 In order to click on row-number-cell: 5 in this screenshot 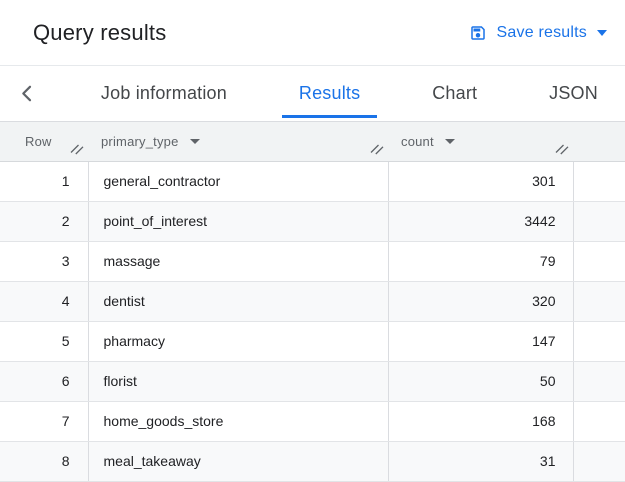, I will do `click(44, 341)`.